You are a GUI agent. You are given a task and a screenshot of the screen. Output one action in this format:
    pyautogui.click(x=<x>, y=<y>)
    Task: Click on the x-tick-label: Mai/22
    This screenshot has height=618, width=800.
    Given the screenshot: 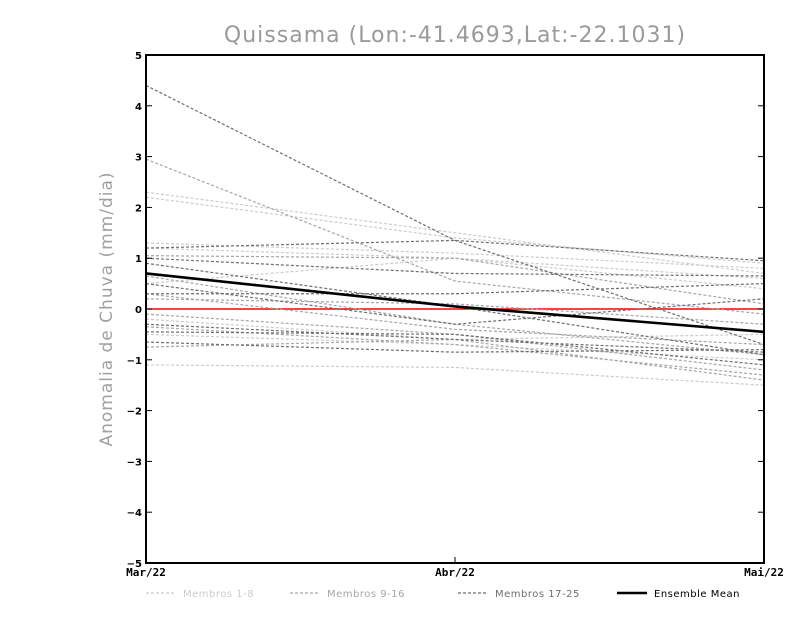 What is the action you would take?
    pyautogui.click(x=764, y=572)
    